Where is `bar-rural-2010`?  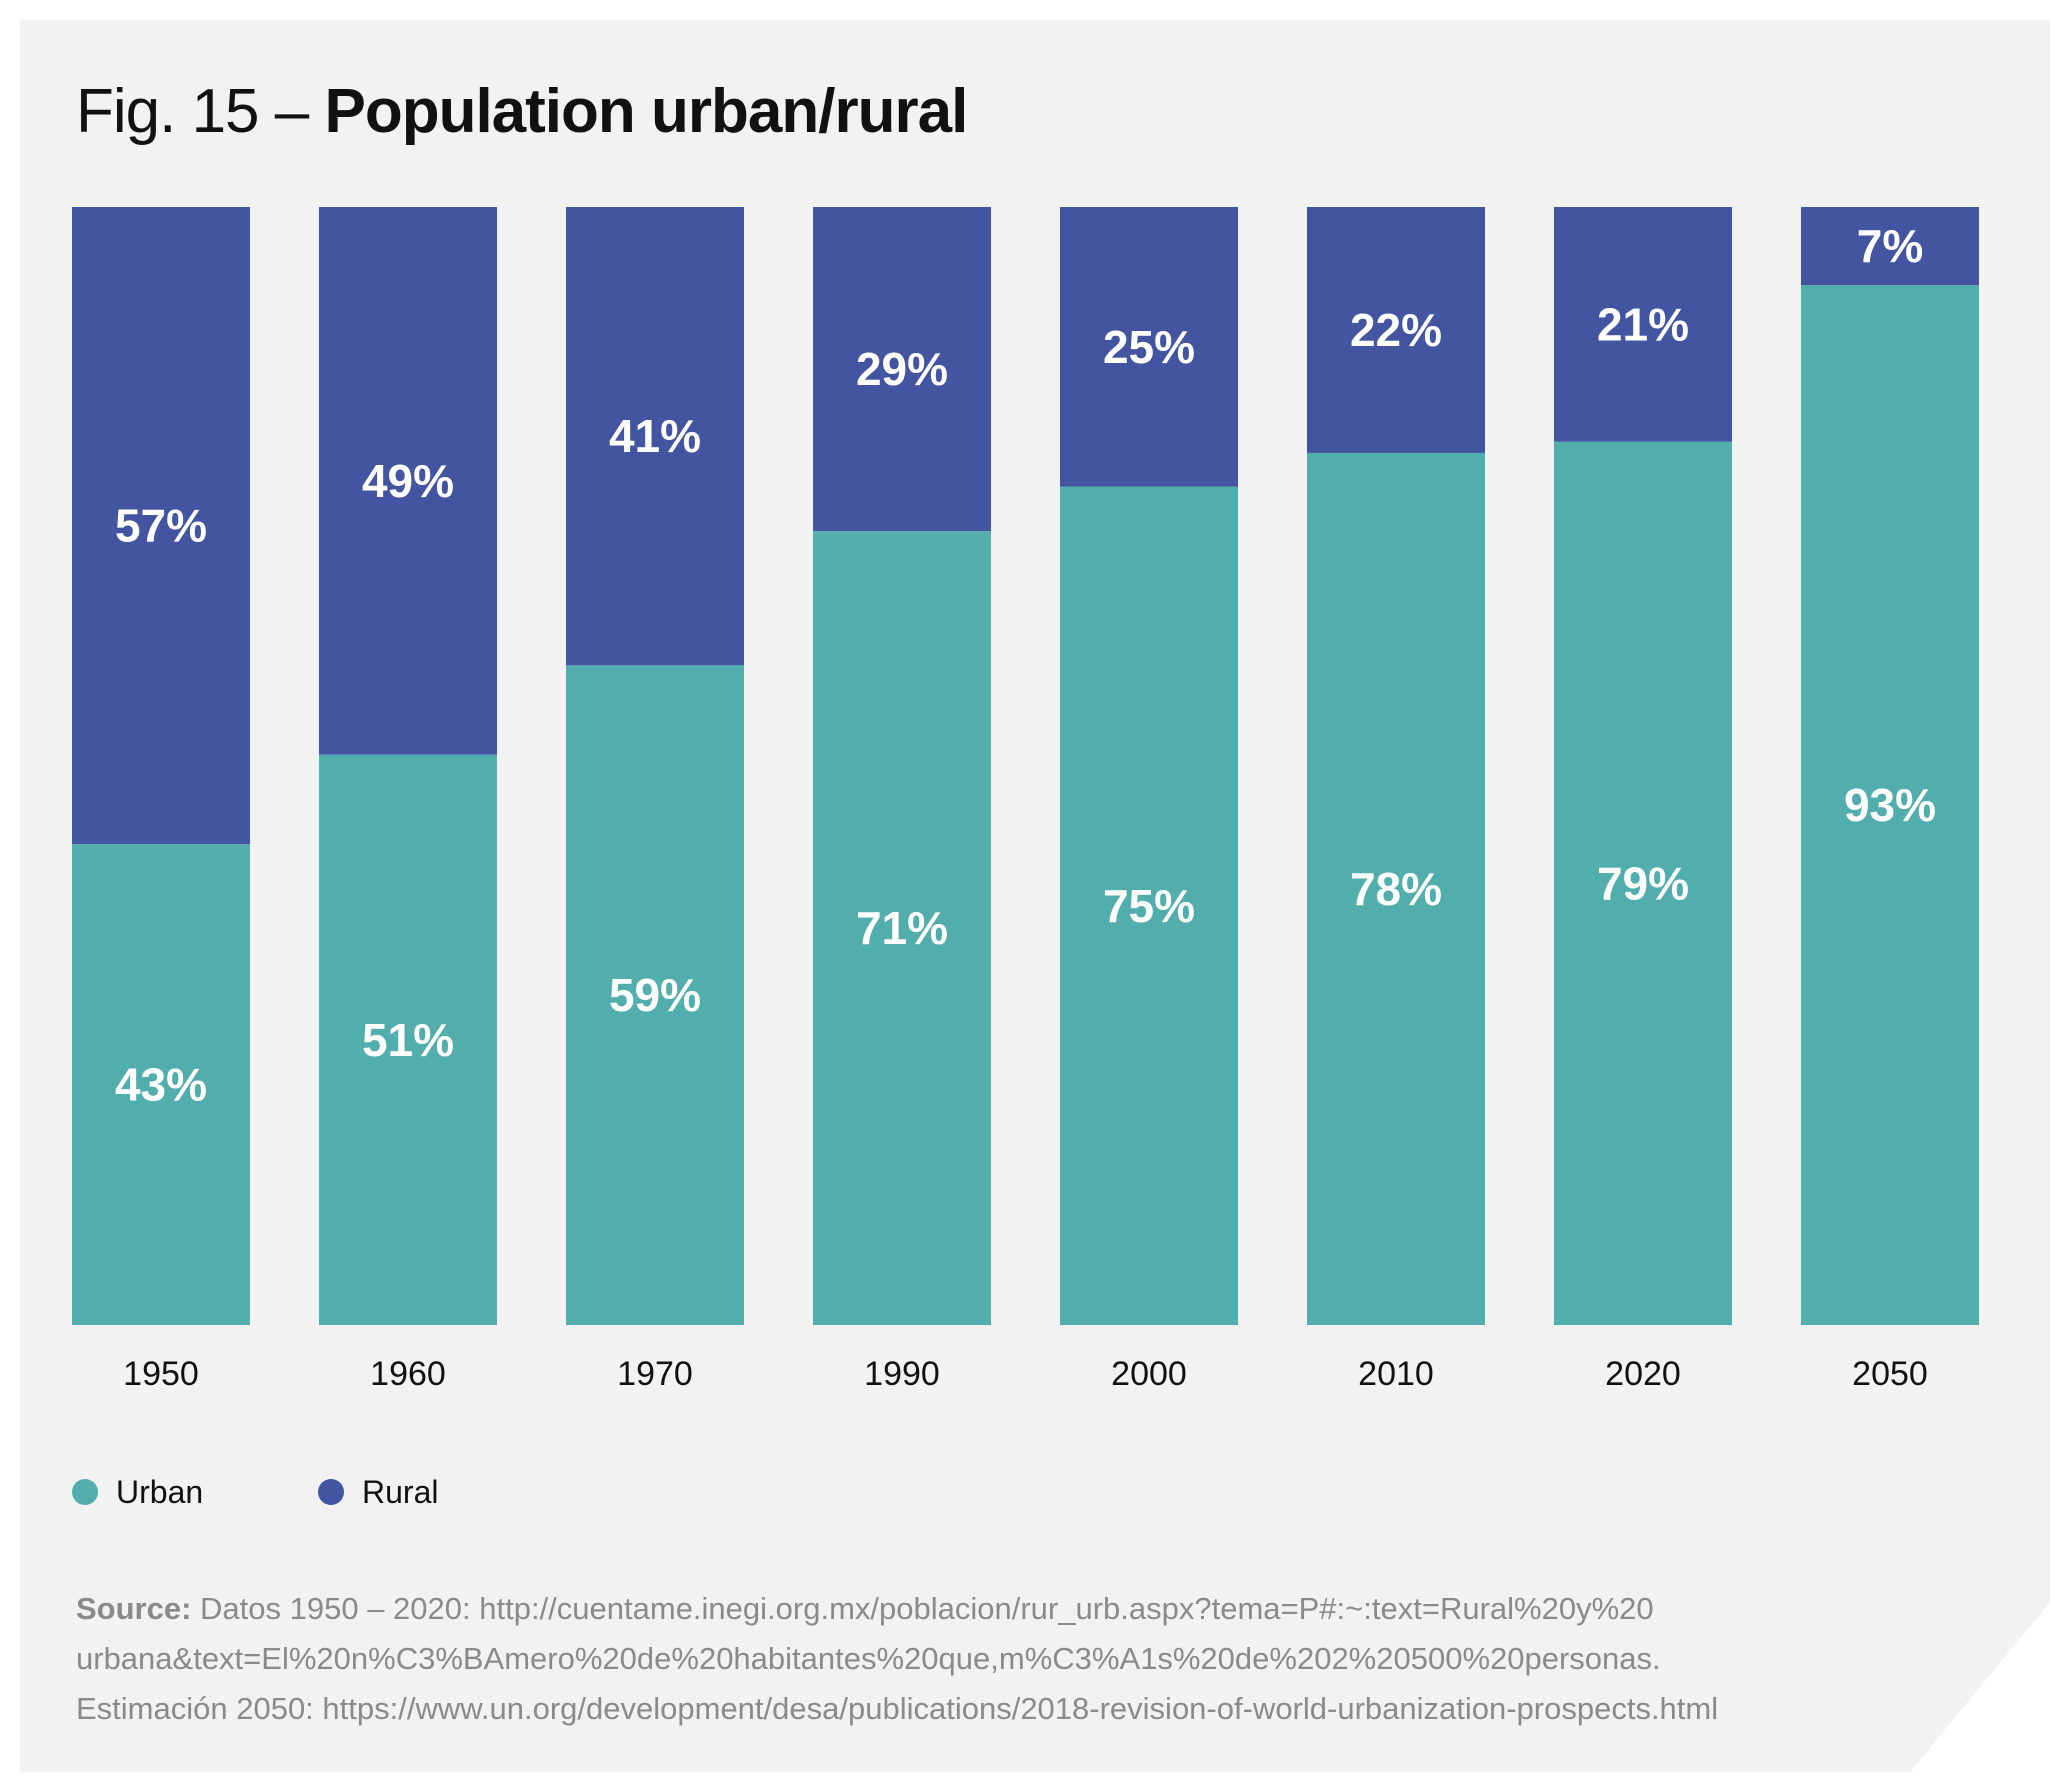 bar-rural-2010 is located at coordinates (1396, 330).